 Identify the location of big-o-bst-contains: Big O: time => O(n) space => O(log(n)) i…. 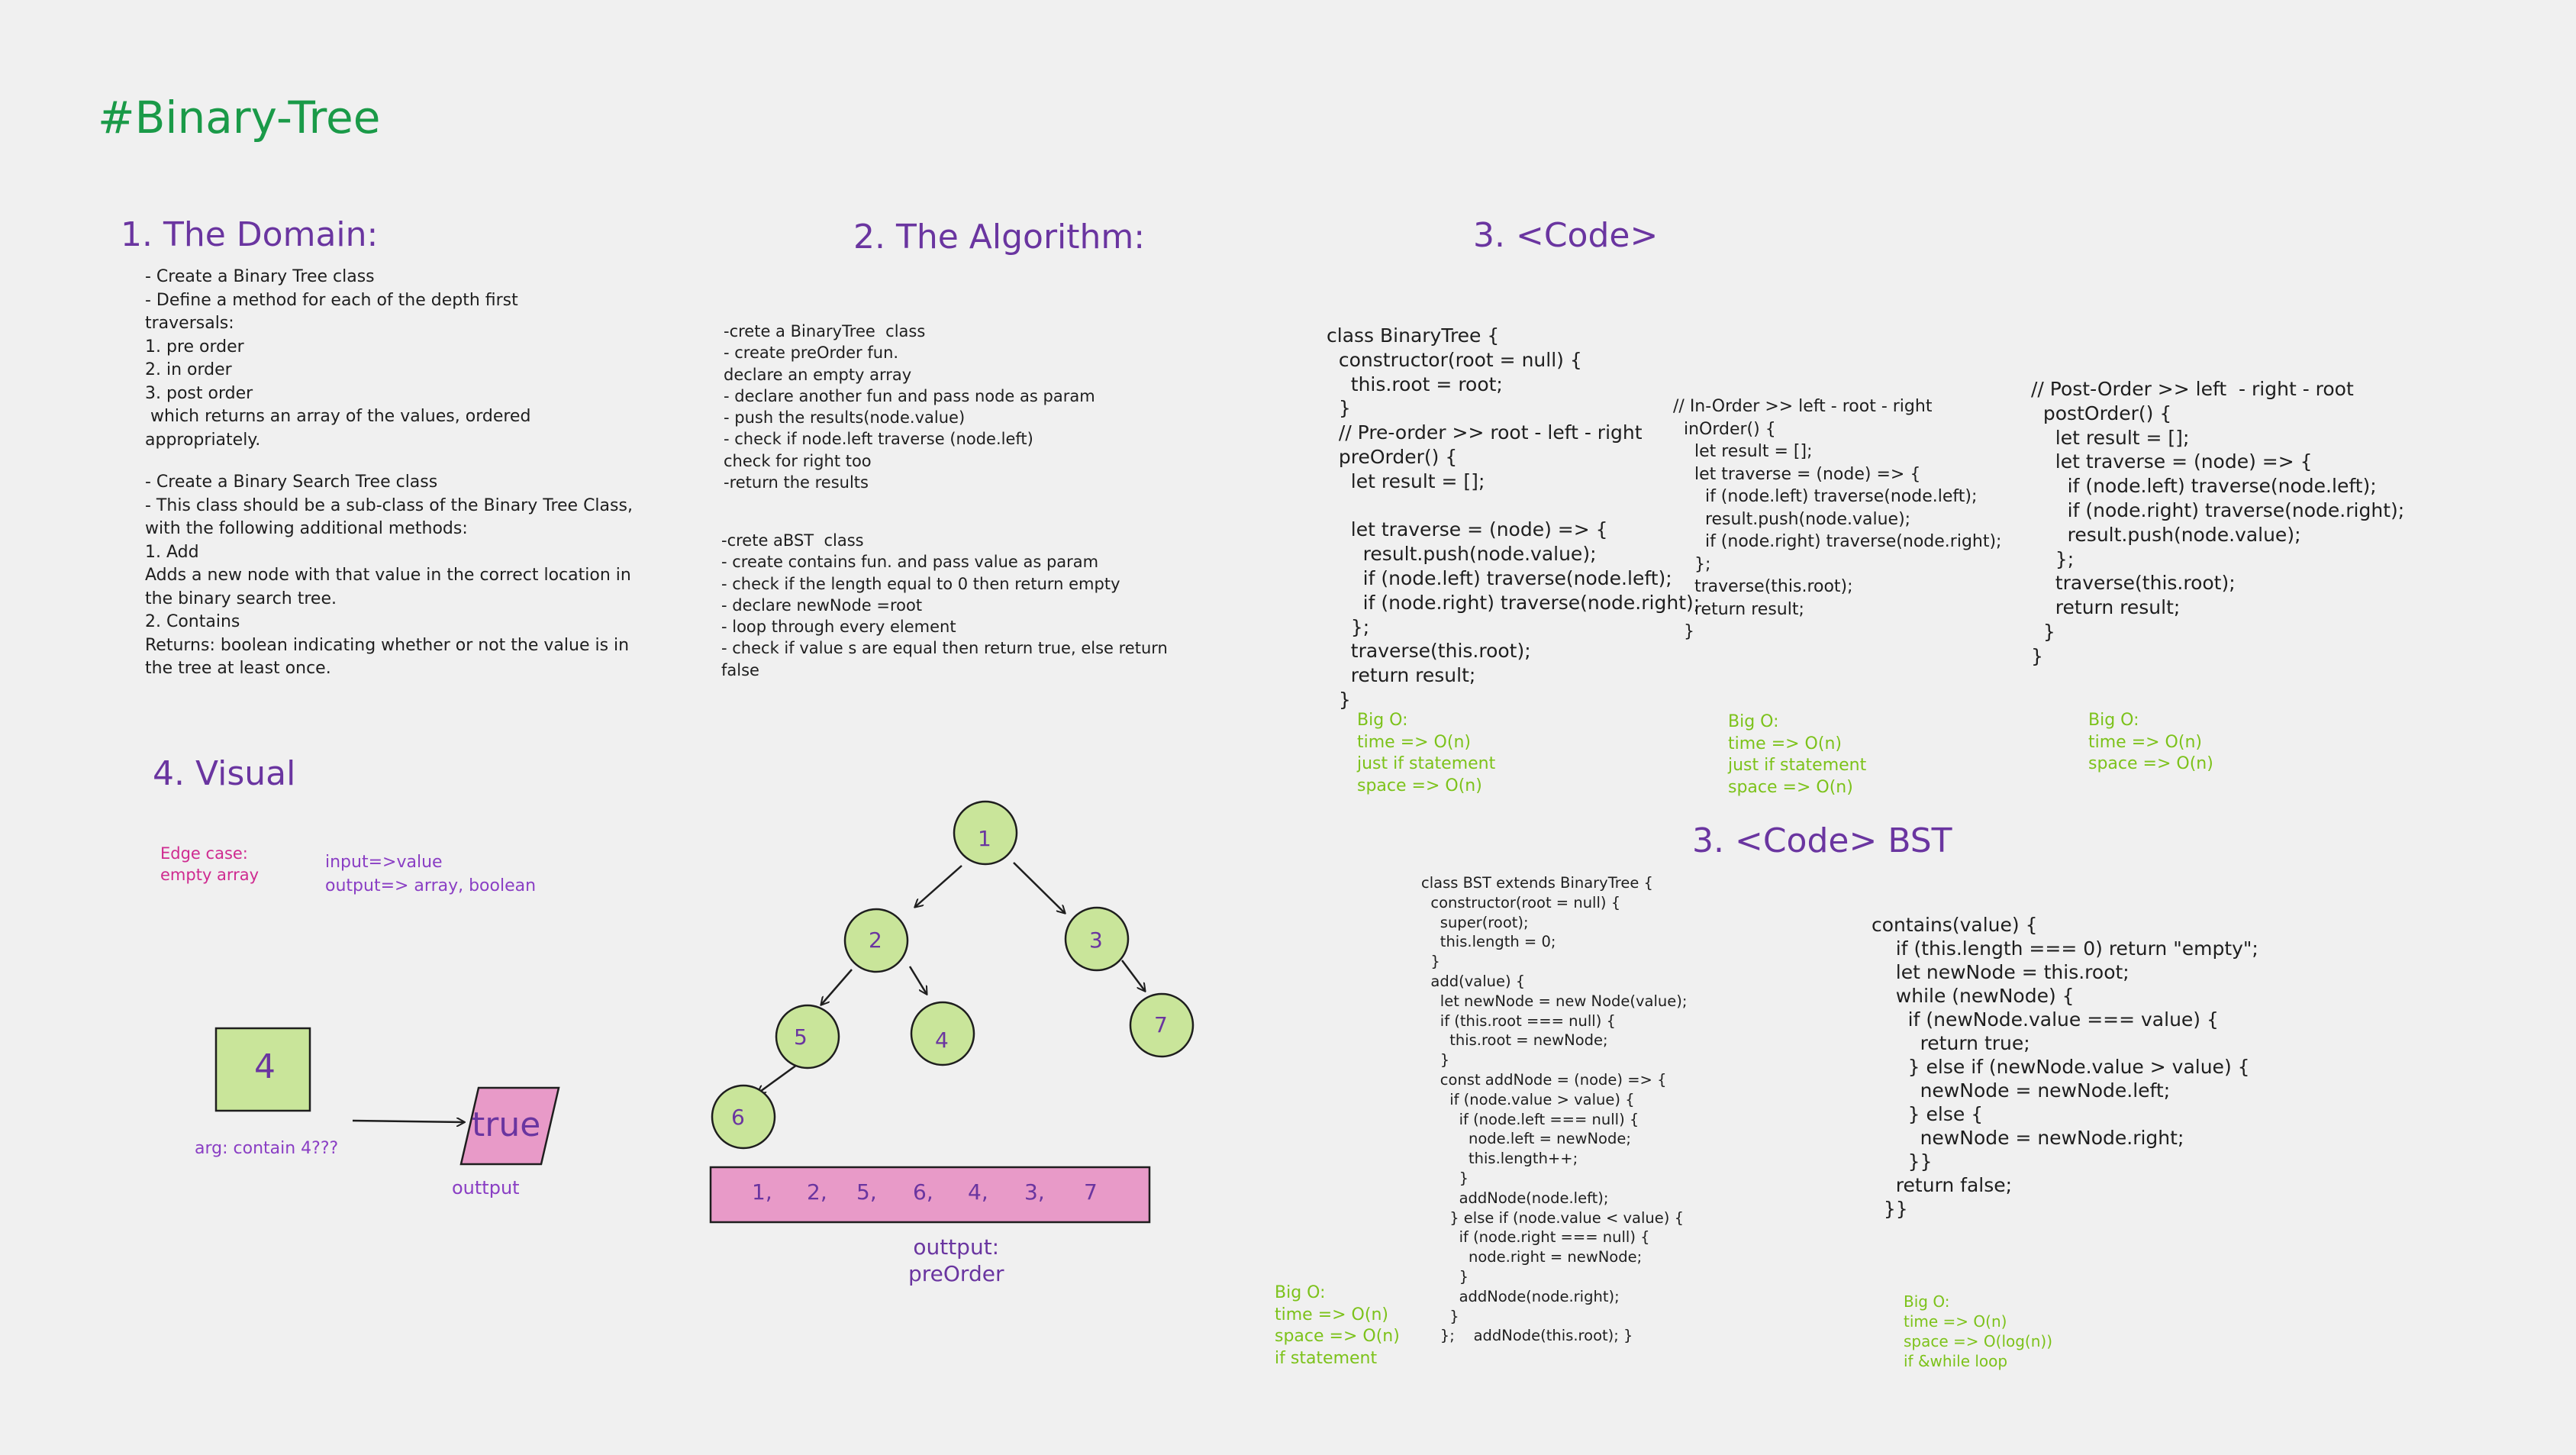
(1978, 1331).